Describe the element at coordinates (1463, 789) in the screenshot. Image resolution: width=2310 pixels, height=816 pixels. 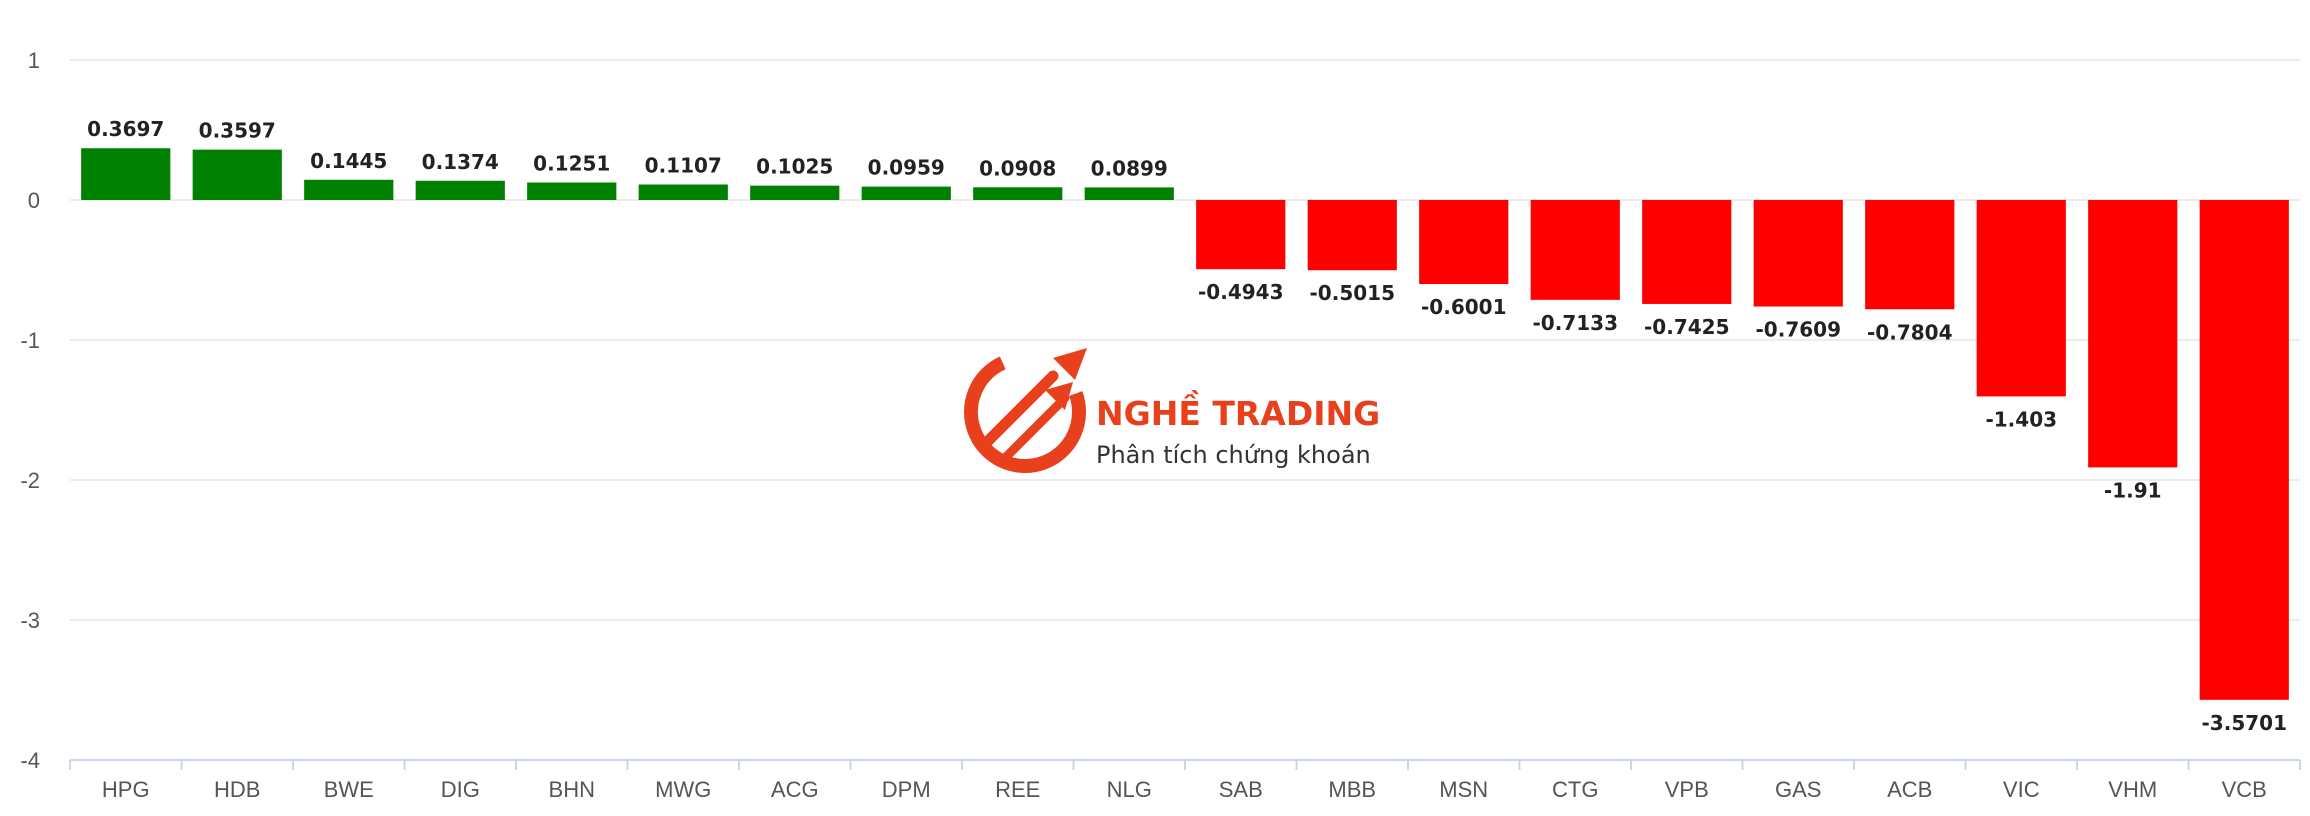
I see `x-tick-label: MSN` at that location.